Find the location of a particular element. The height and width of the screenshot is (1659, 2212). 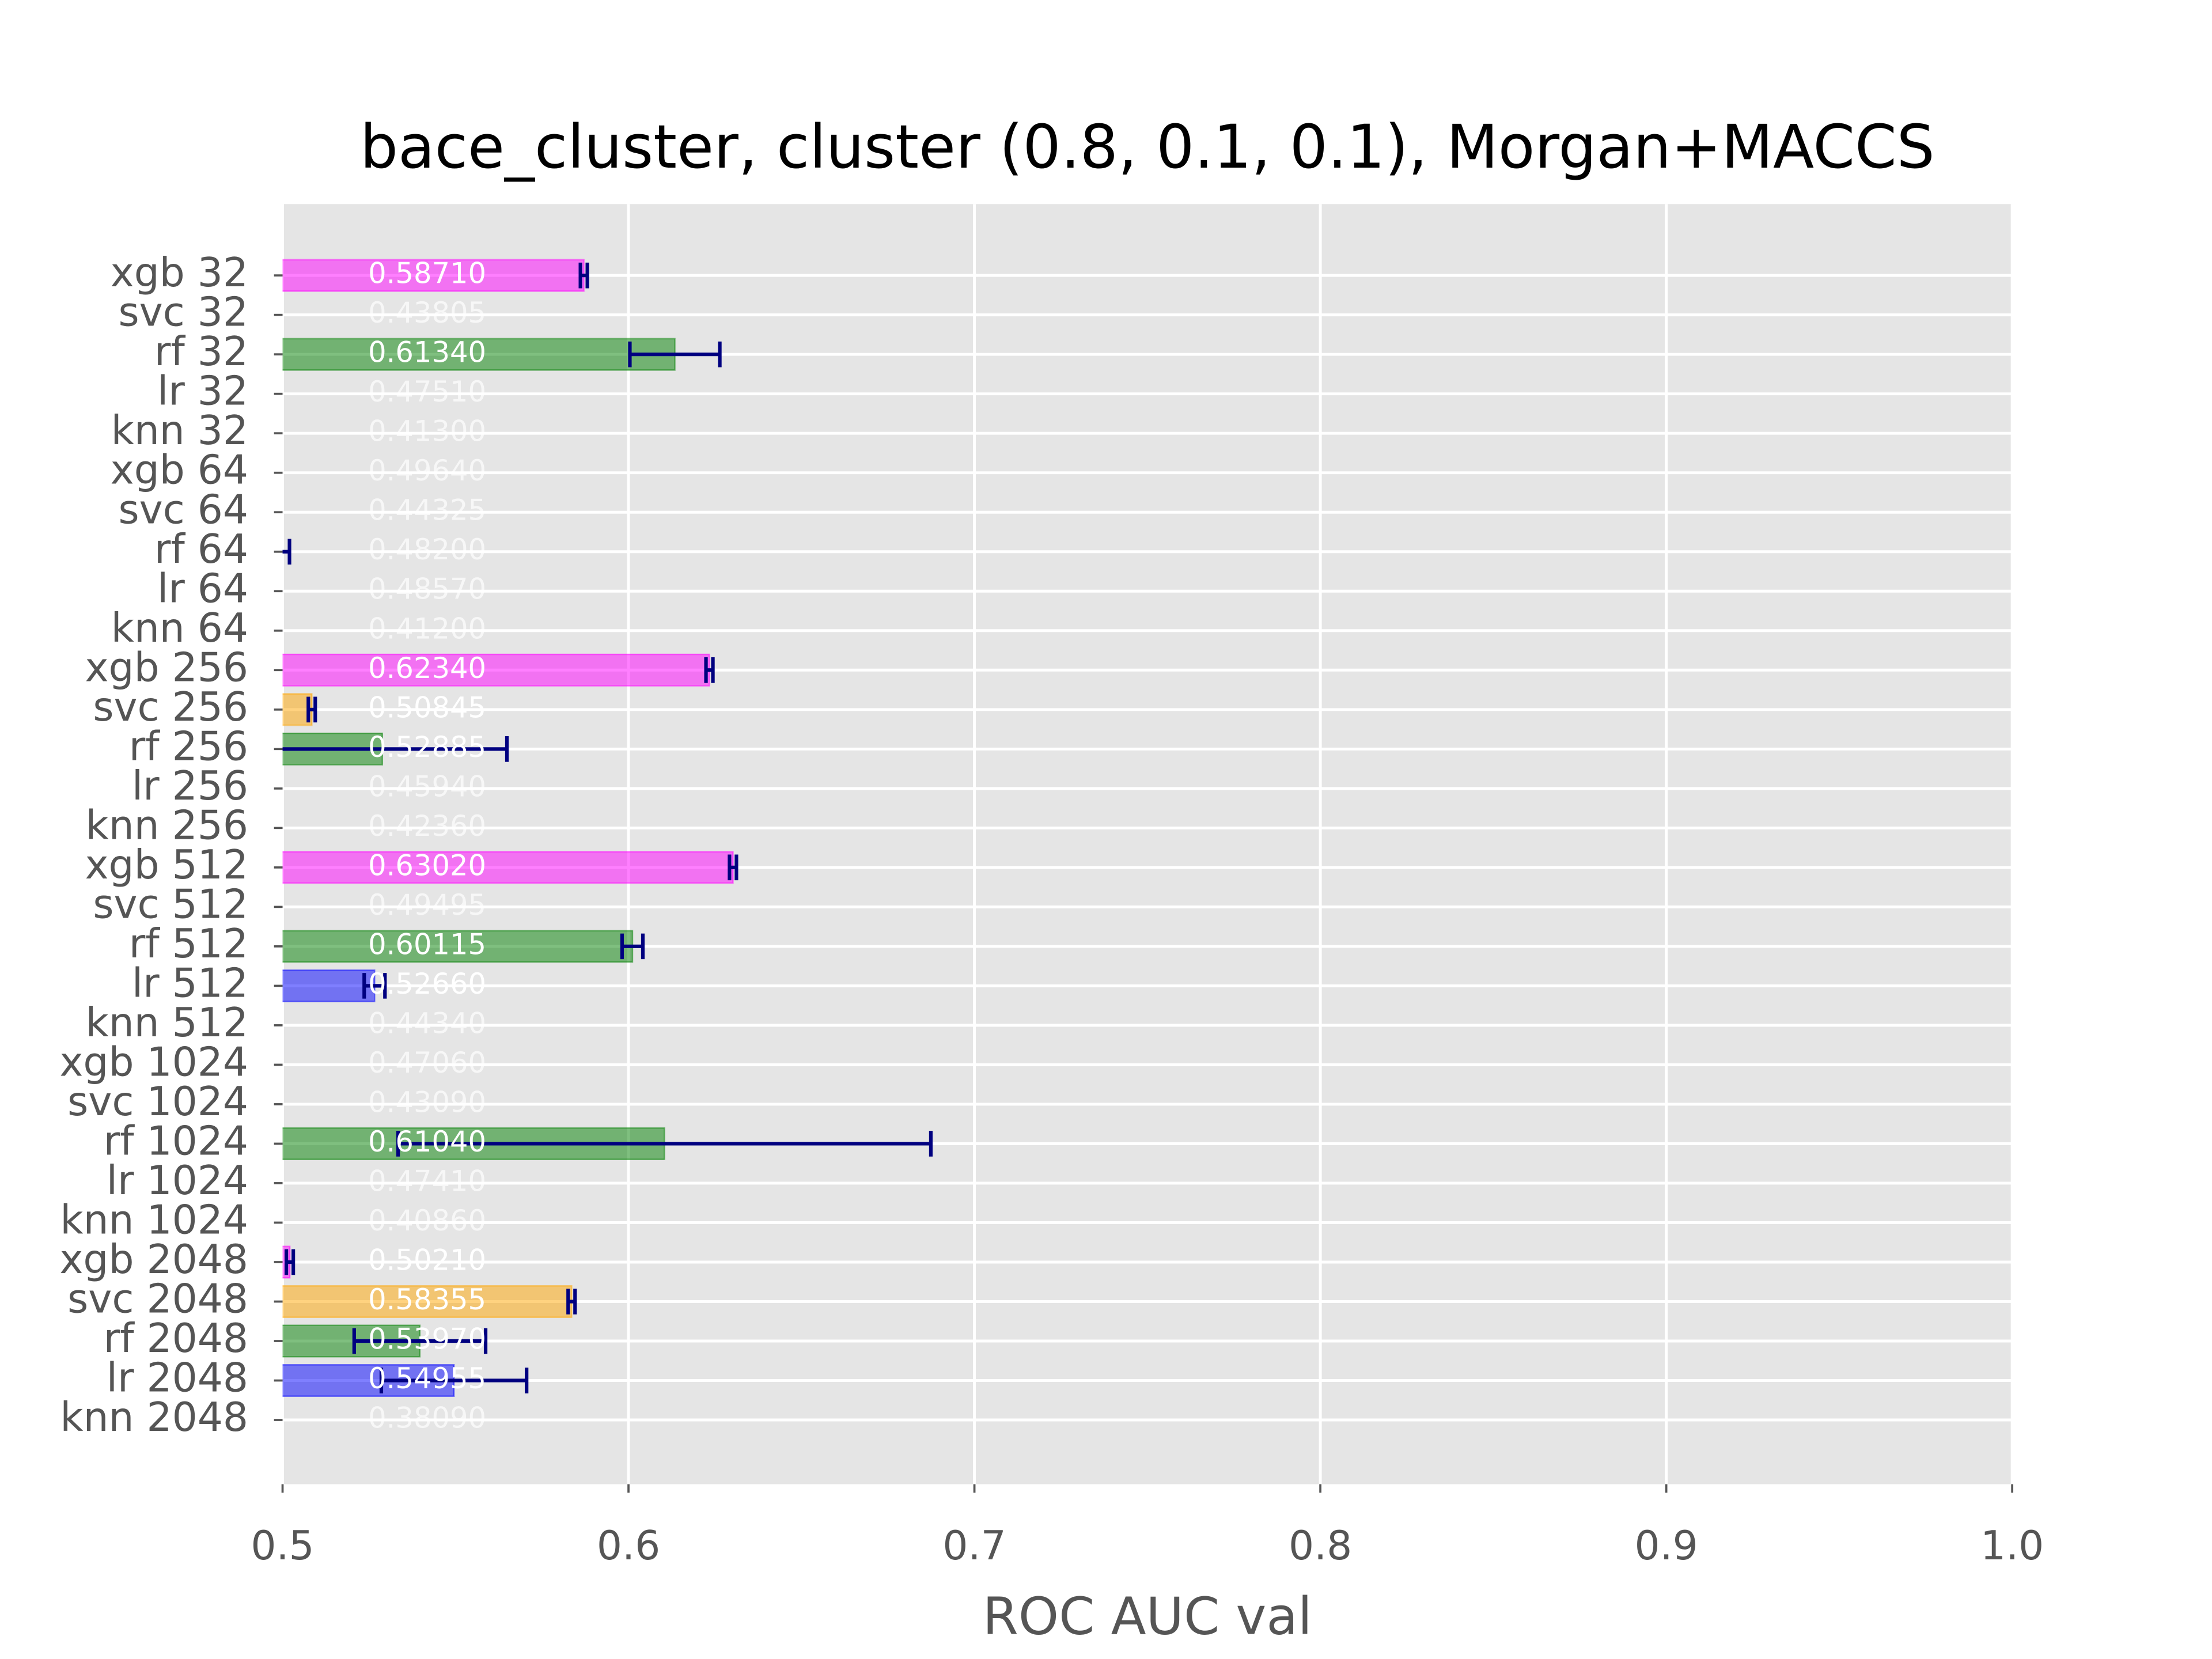

value-label: 0.38090 is located at coordinates (427, 1418).